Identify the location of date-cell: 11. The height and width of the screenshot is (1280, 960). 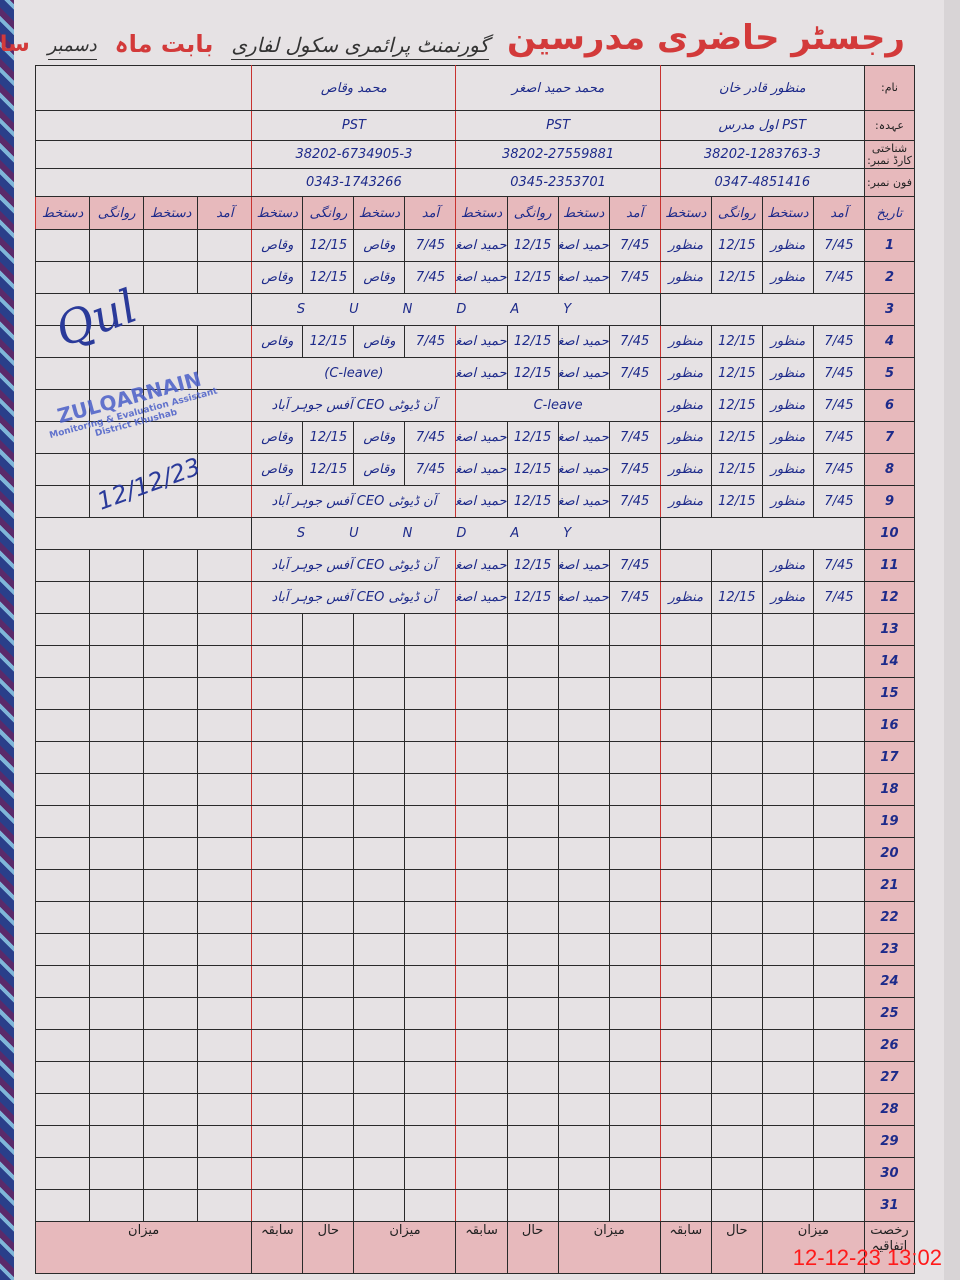
(889, 565).